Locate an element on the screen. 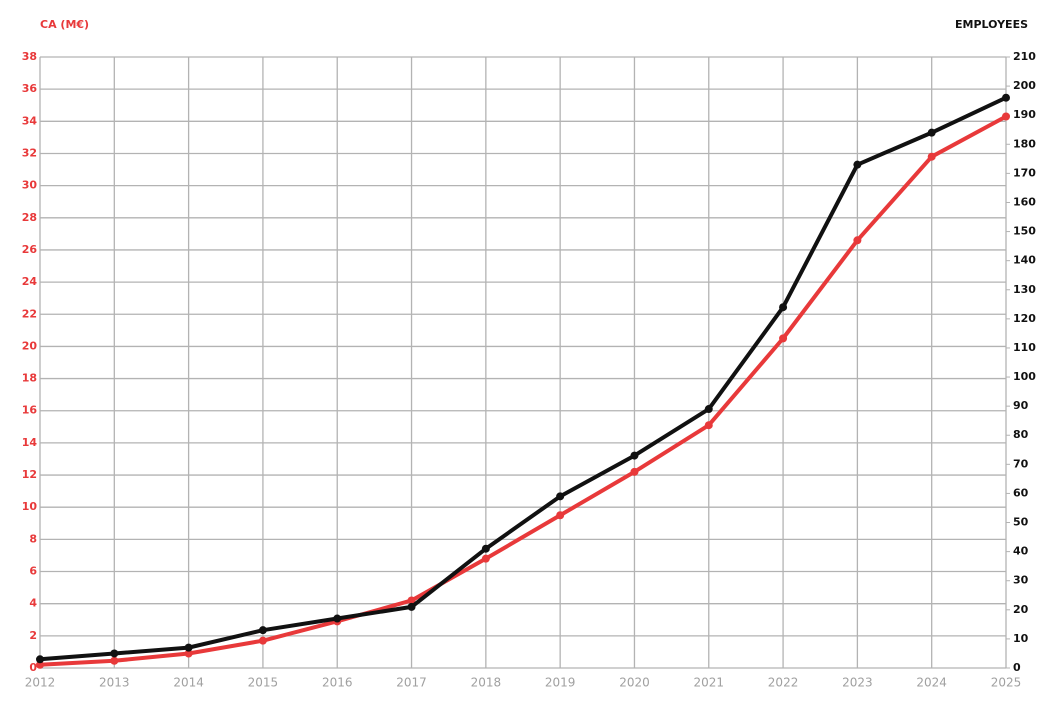 Image resolution: width=1046 pixels, height=705 pixels. y-tick-label: 38 is located at coordinates (29, 56).